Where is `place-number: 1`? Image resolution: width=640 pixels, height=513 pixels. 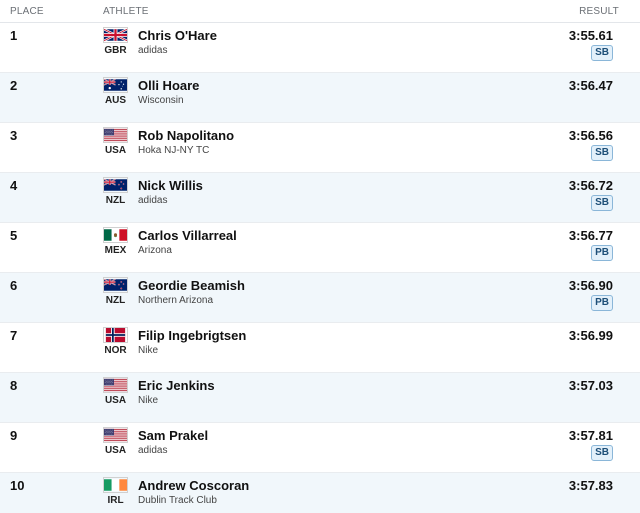 place-number: 1 is located at coordinates (14, 35).